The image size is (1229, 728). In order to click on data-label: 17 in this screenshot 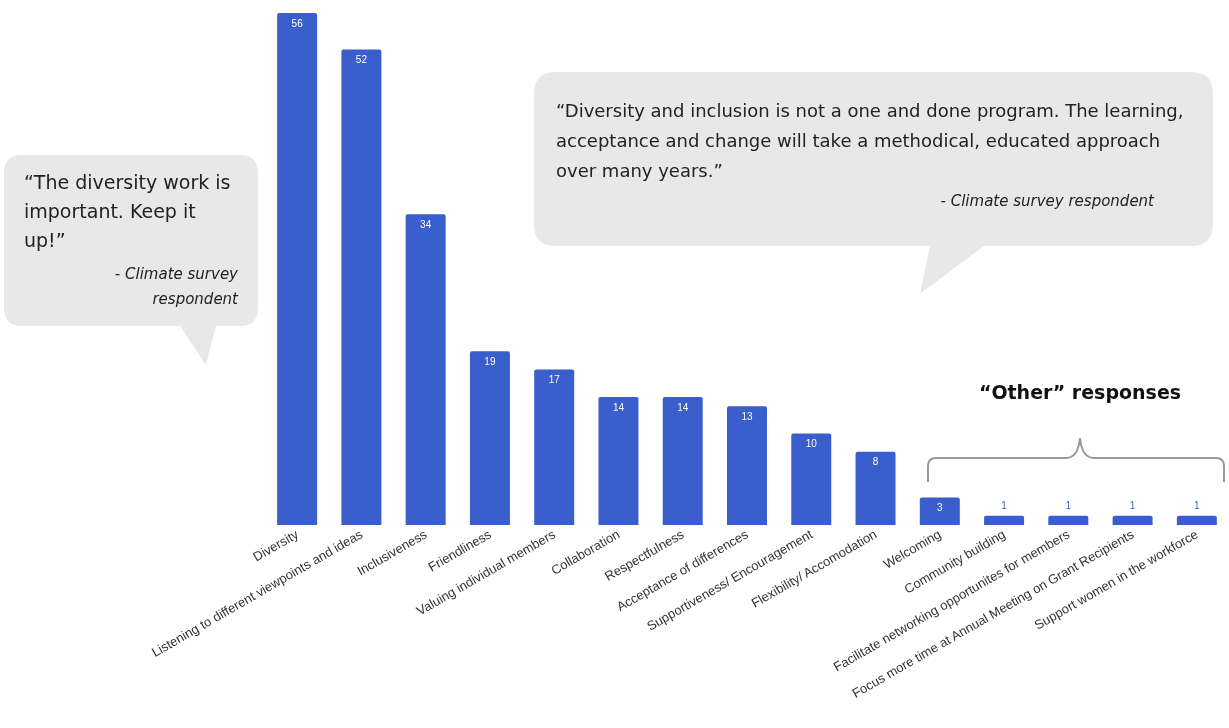, I will do `click(554, 380)`.